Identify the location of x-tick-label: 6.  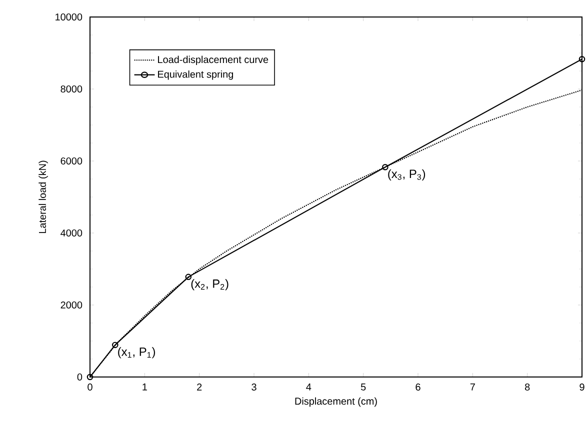
(418, 387).